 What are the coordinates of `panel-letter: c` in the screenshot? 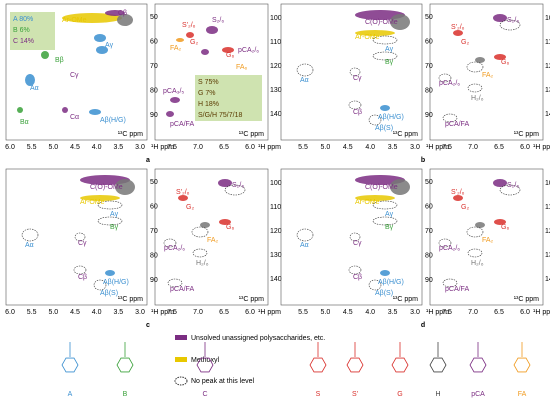 It's located at (148, 325).